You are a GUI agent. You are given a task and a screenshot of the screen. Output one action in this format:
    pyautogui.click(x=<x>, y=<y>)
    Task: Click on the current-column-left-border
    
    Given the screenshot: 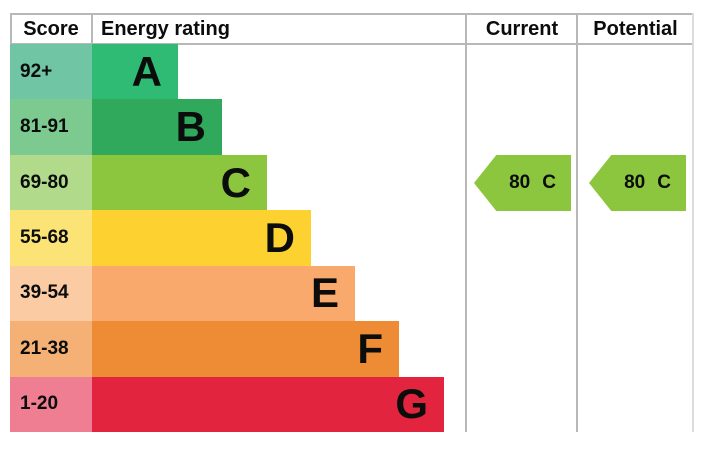 What is the action you would take?
    pyautogui.click(x=466, y=222)
    